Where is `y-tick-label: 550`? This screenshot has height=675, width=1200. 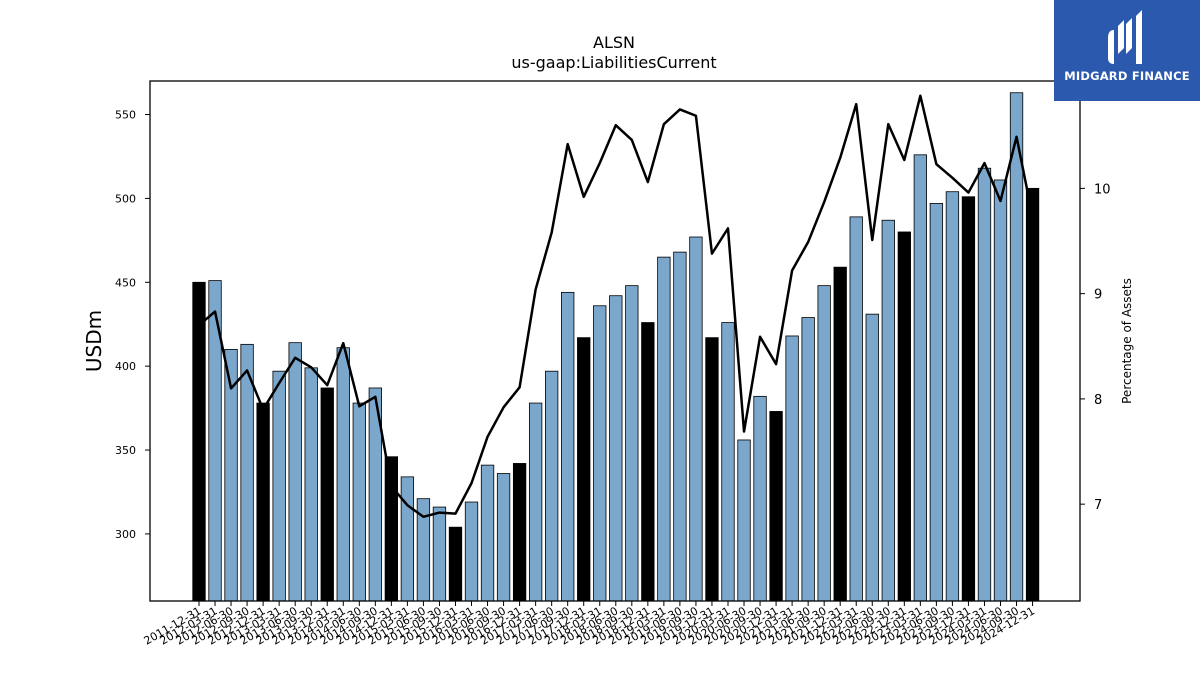 y-tick-label: 550 is located at coordinates (125, 115).